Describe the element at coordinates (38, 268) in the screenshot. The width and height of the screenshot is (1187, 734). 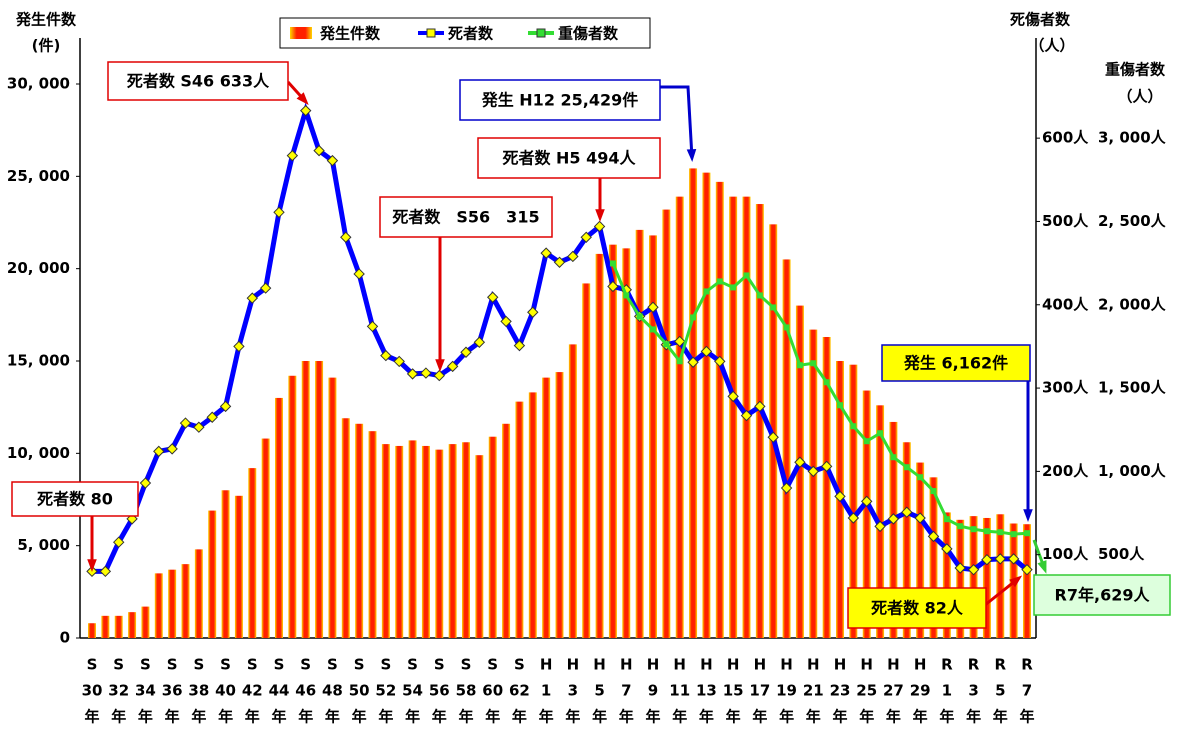
I see `y-tick-label: 20, 000` at that location.